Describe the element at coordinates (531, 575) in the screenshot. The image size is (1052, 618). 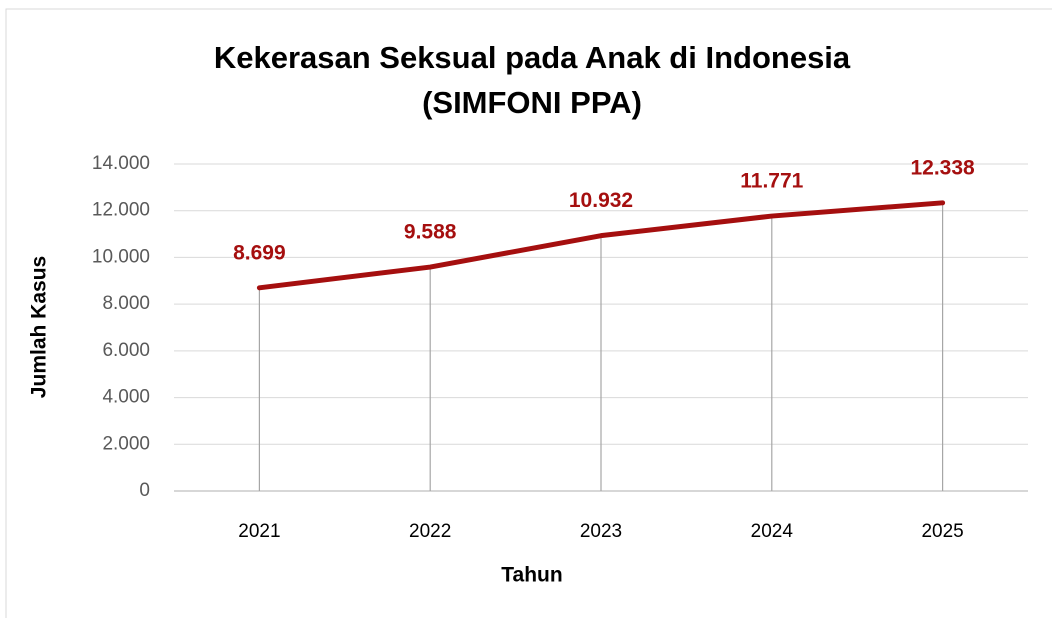
I see `x-axis-label: Tahun` at that location.